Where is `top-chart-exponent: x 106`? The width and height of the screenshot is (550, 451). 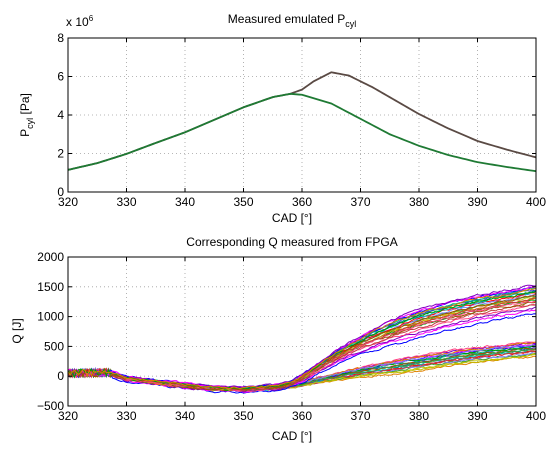
top-chart-exponent: x 106 is located at coordinates (80, 21).